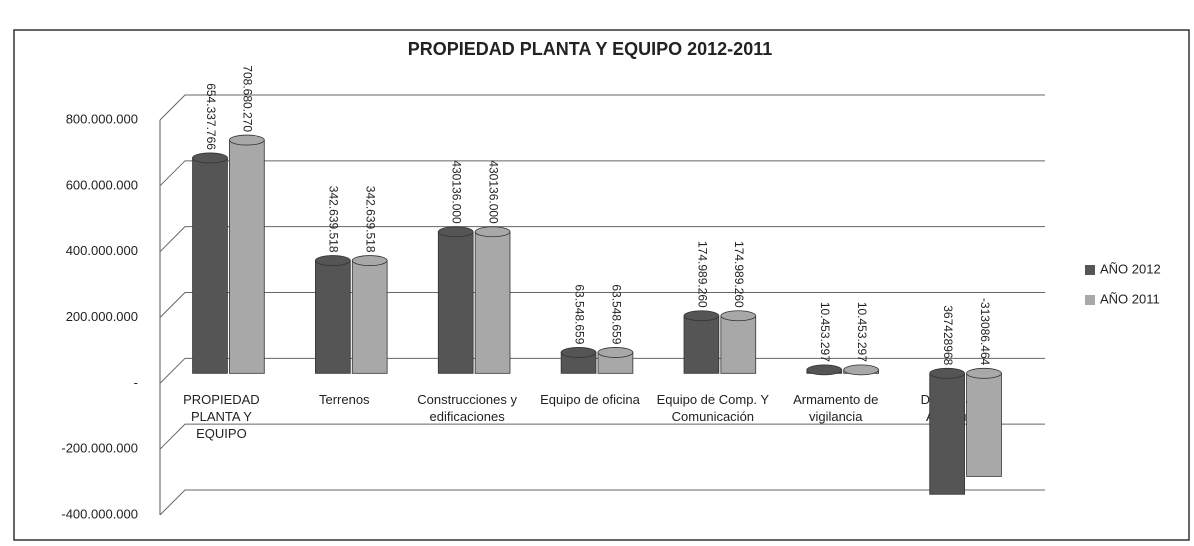 The width and height of the screenshot is (1194, 546). I want to click on x-tick-label-box: Construcciones y edificaciones, so click(467, 408).